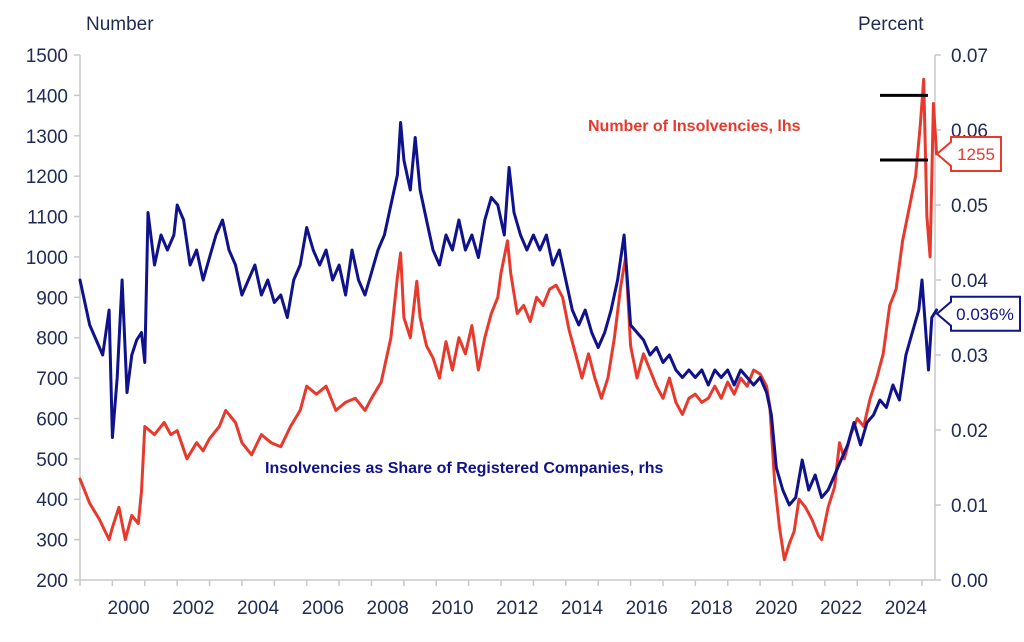 Image resolution: width=1024 pixels, height=642 pixels. What do you see at coordinates (969, 431) in the screenshot?
I see `right-tick-label: 0.02` at bounding box center [969, 431].